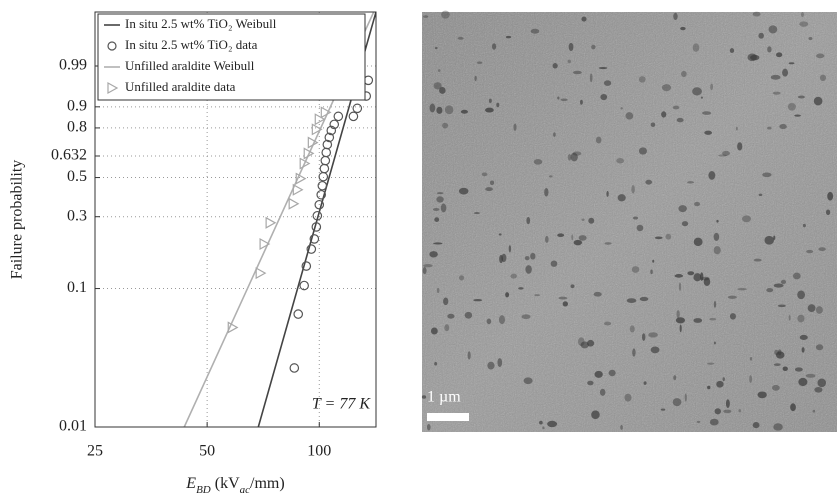  Describe the element at coordinates (112, 46) in the screenshot. I see `legend-swatch` at that location.